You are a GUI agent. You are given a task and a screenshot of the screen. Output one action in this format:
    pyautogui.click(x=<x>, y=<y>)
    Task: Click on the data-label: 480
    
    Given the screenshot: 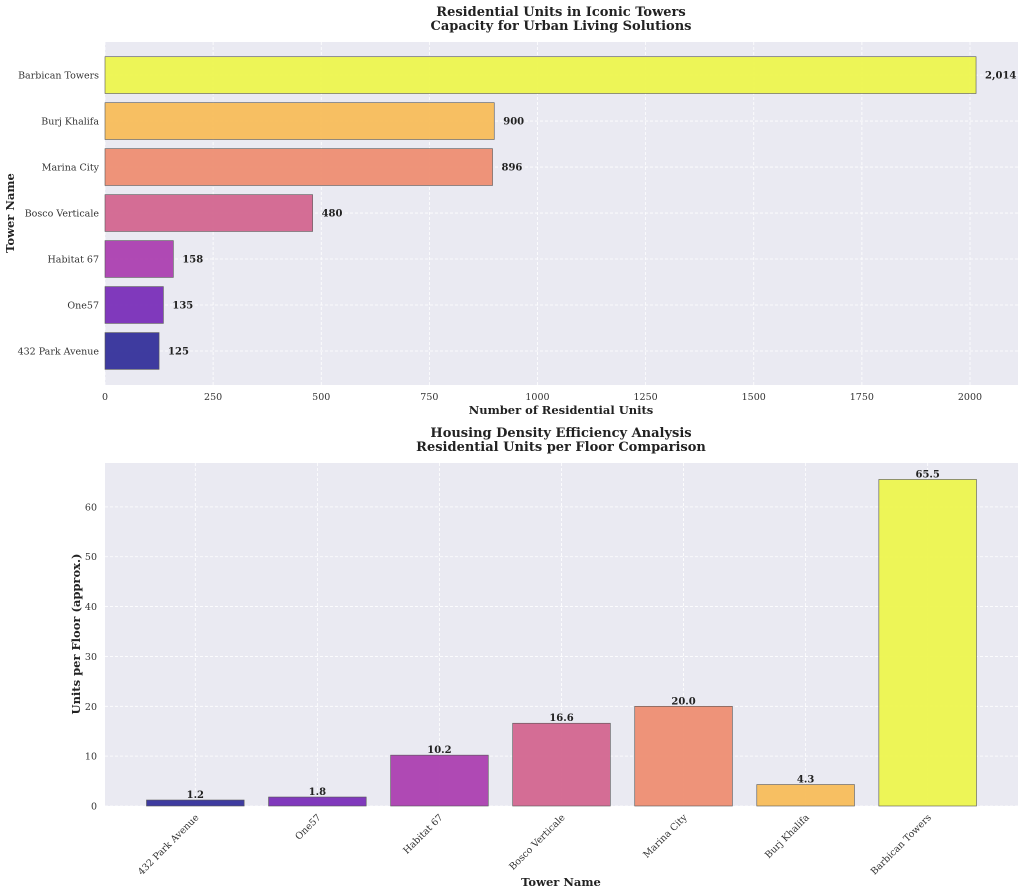 What is the action you would take?
    pyautogui.click(x=332, y=214)
    